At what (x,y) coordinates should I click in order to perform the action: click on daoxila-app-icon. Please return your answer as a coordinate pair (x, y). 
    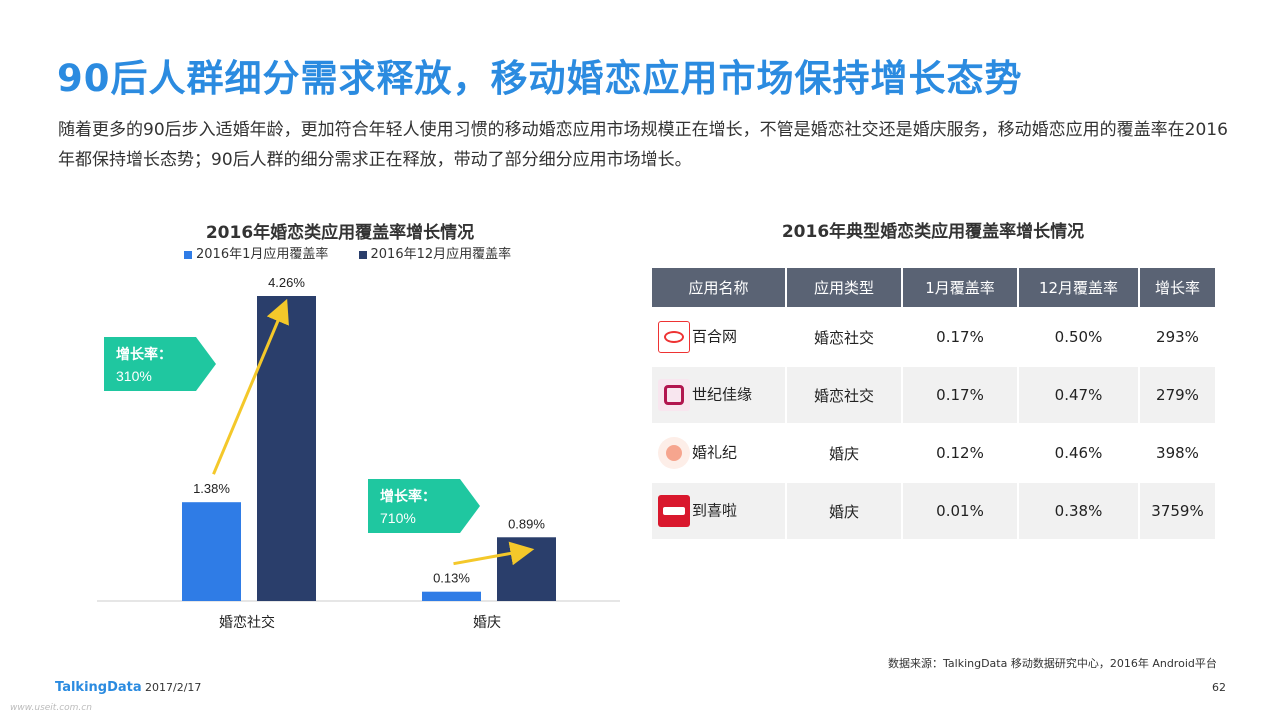
    Looking at the image, I should click on (674, 511).